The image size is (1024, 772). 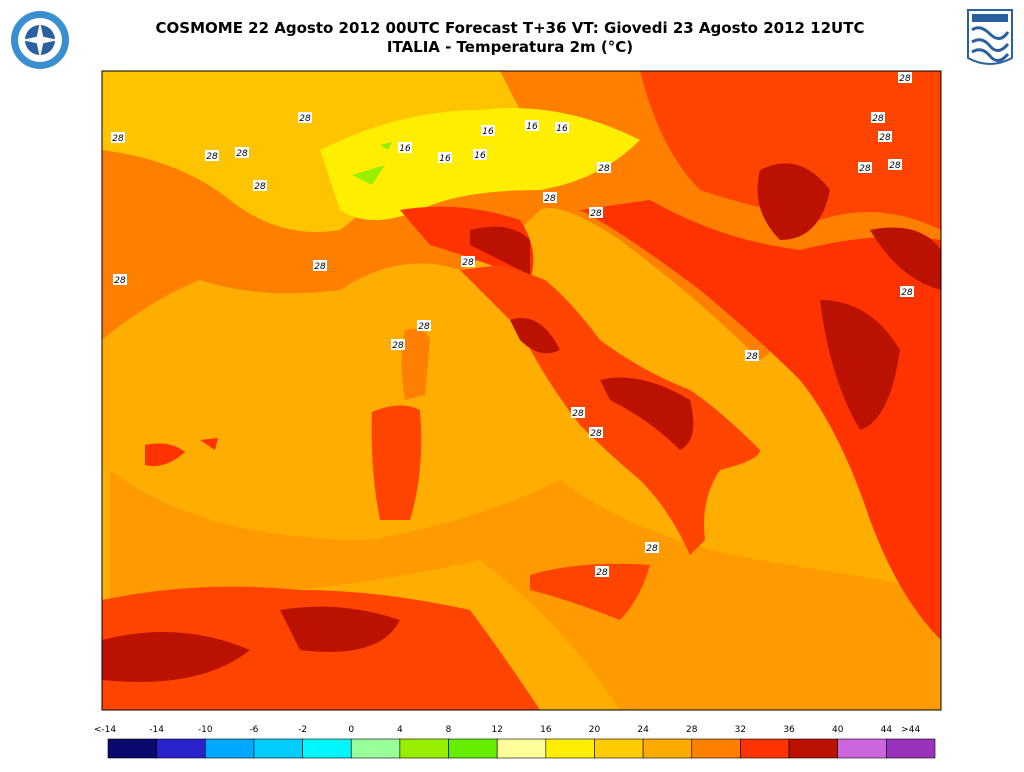 What do you see at coordinates (156, 730) in the screenshot?
I see `legend-label: -14` at bounding box center [156, 730].